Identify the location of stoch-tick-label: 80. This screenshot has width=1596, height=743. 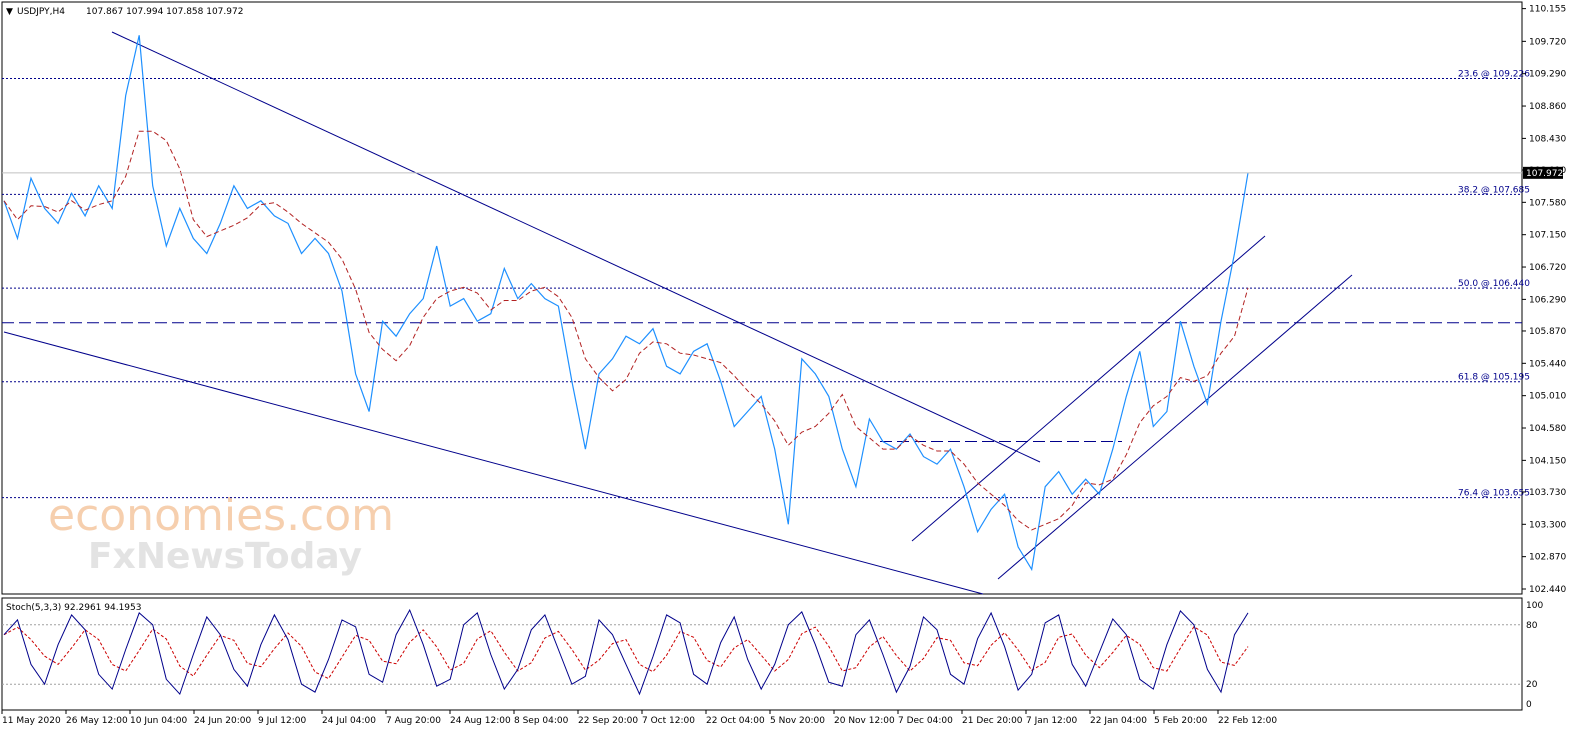
(1532, 626).